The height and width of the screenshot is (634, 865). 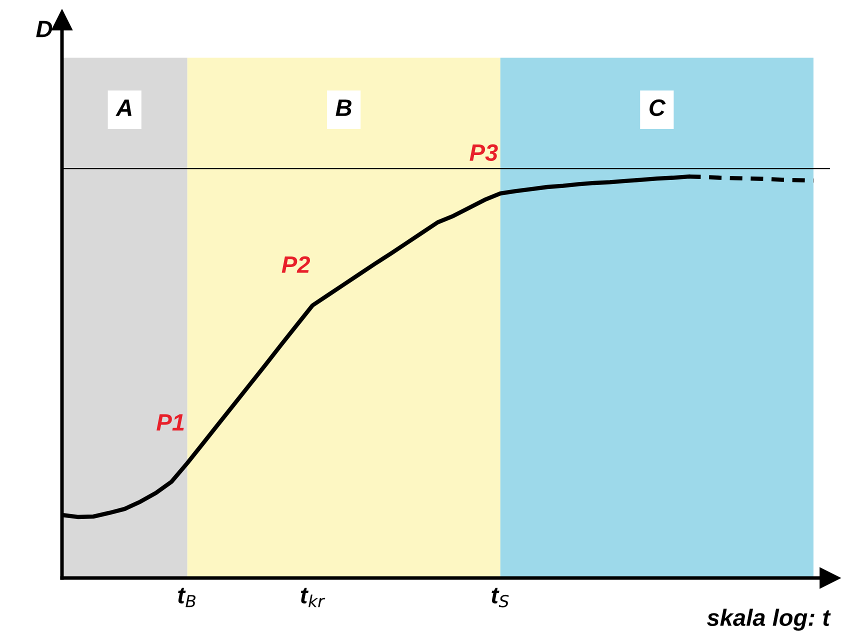 I want to click on text: A, so click(x=124, y=108).